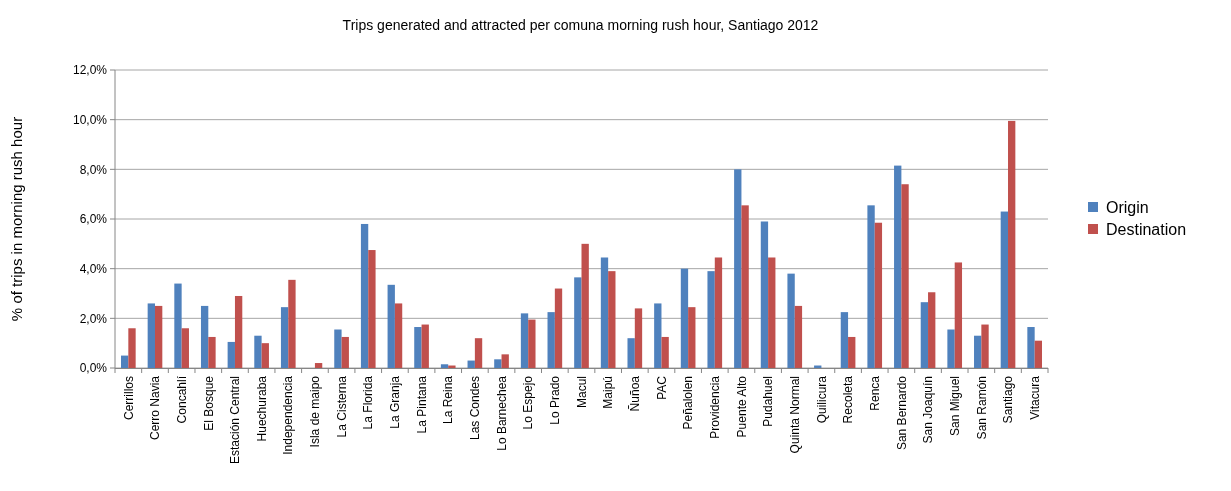  What do you see at coordinates (741, 406) in the screenshot?
I see `x-tick-label: Puente Alto` at bounding box center [741, 406].